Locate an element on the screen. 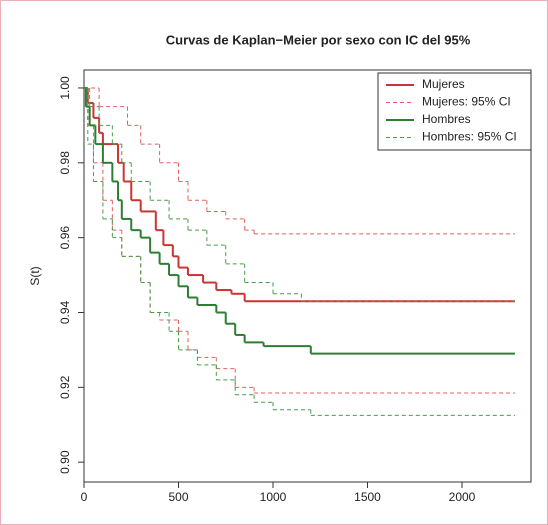 Image resolution: width=548 pixels, height=525 pixels. y-tick-label: 0.90 is located at coordinates (65, 462).